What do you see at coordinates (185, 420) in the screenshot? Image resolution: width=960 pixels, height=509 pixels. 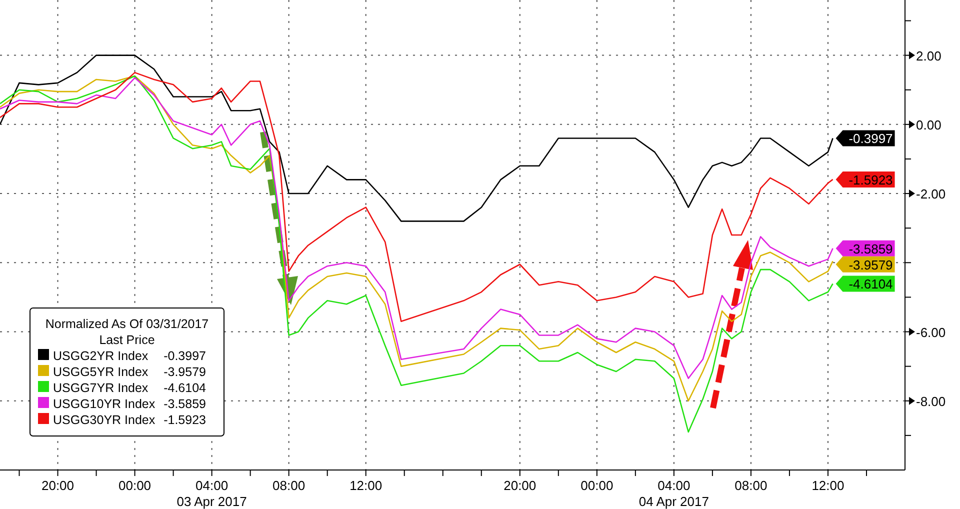 I see `text: -1.5923` at bounding box center [185, 420].